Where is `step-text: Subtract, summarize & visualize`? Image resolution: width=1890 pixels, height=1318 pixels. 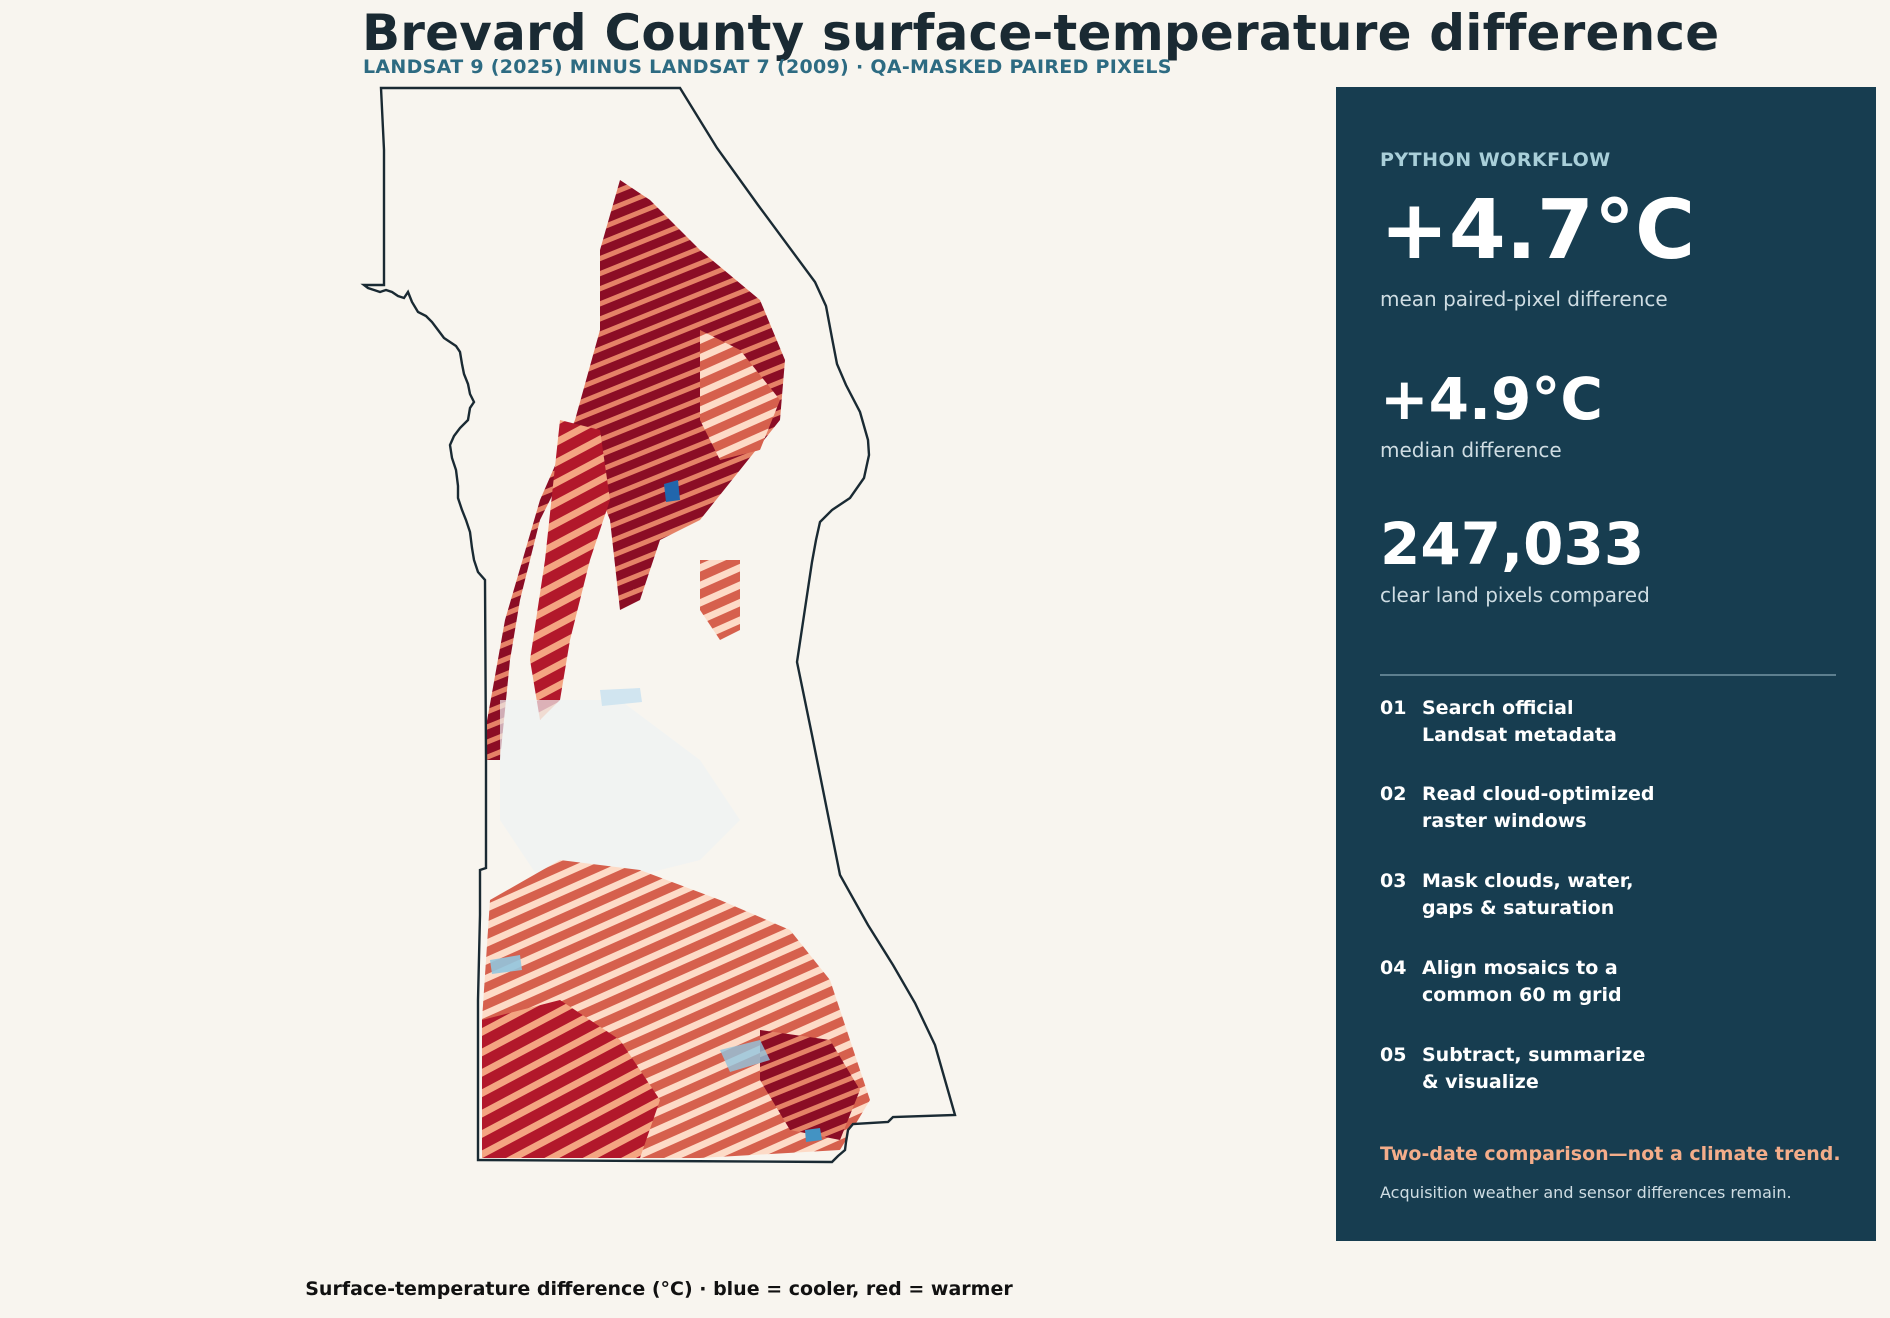
step-text: Subtract, summarize & visualize is located at coordinates (1534, 1068).